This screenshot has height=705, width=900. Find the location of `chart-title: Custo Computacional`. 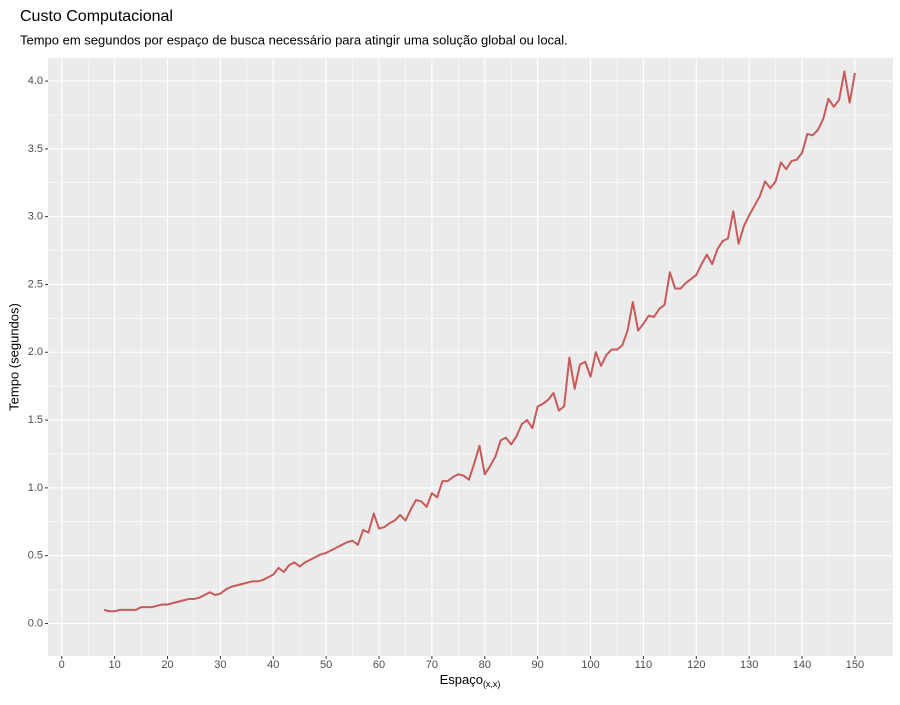

chart-title: Custo Computacional is located at coordinates (96, 16).